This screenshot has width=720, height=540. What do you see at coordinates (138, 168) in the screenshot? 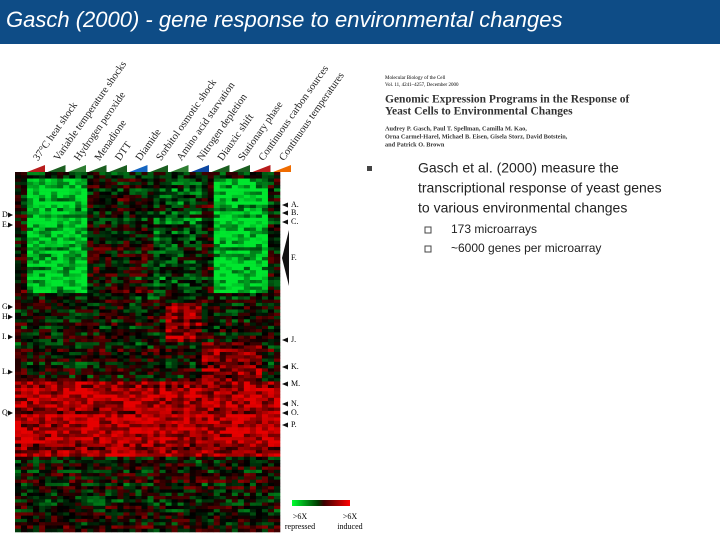
I see `condition-wedge` at bounding box center [138, 168].